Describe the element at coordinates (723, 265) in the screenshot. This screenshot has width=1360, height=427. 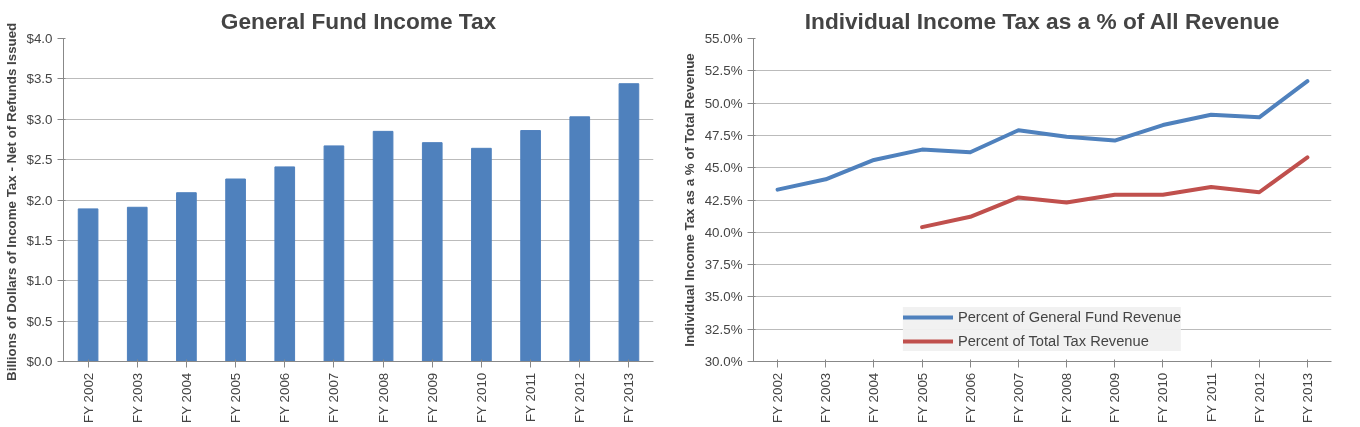
I see `y-tick-label: 37.5%` at that location.